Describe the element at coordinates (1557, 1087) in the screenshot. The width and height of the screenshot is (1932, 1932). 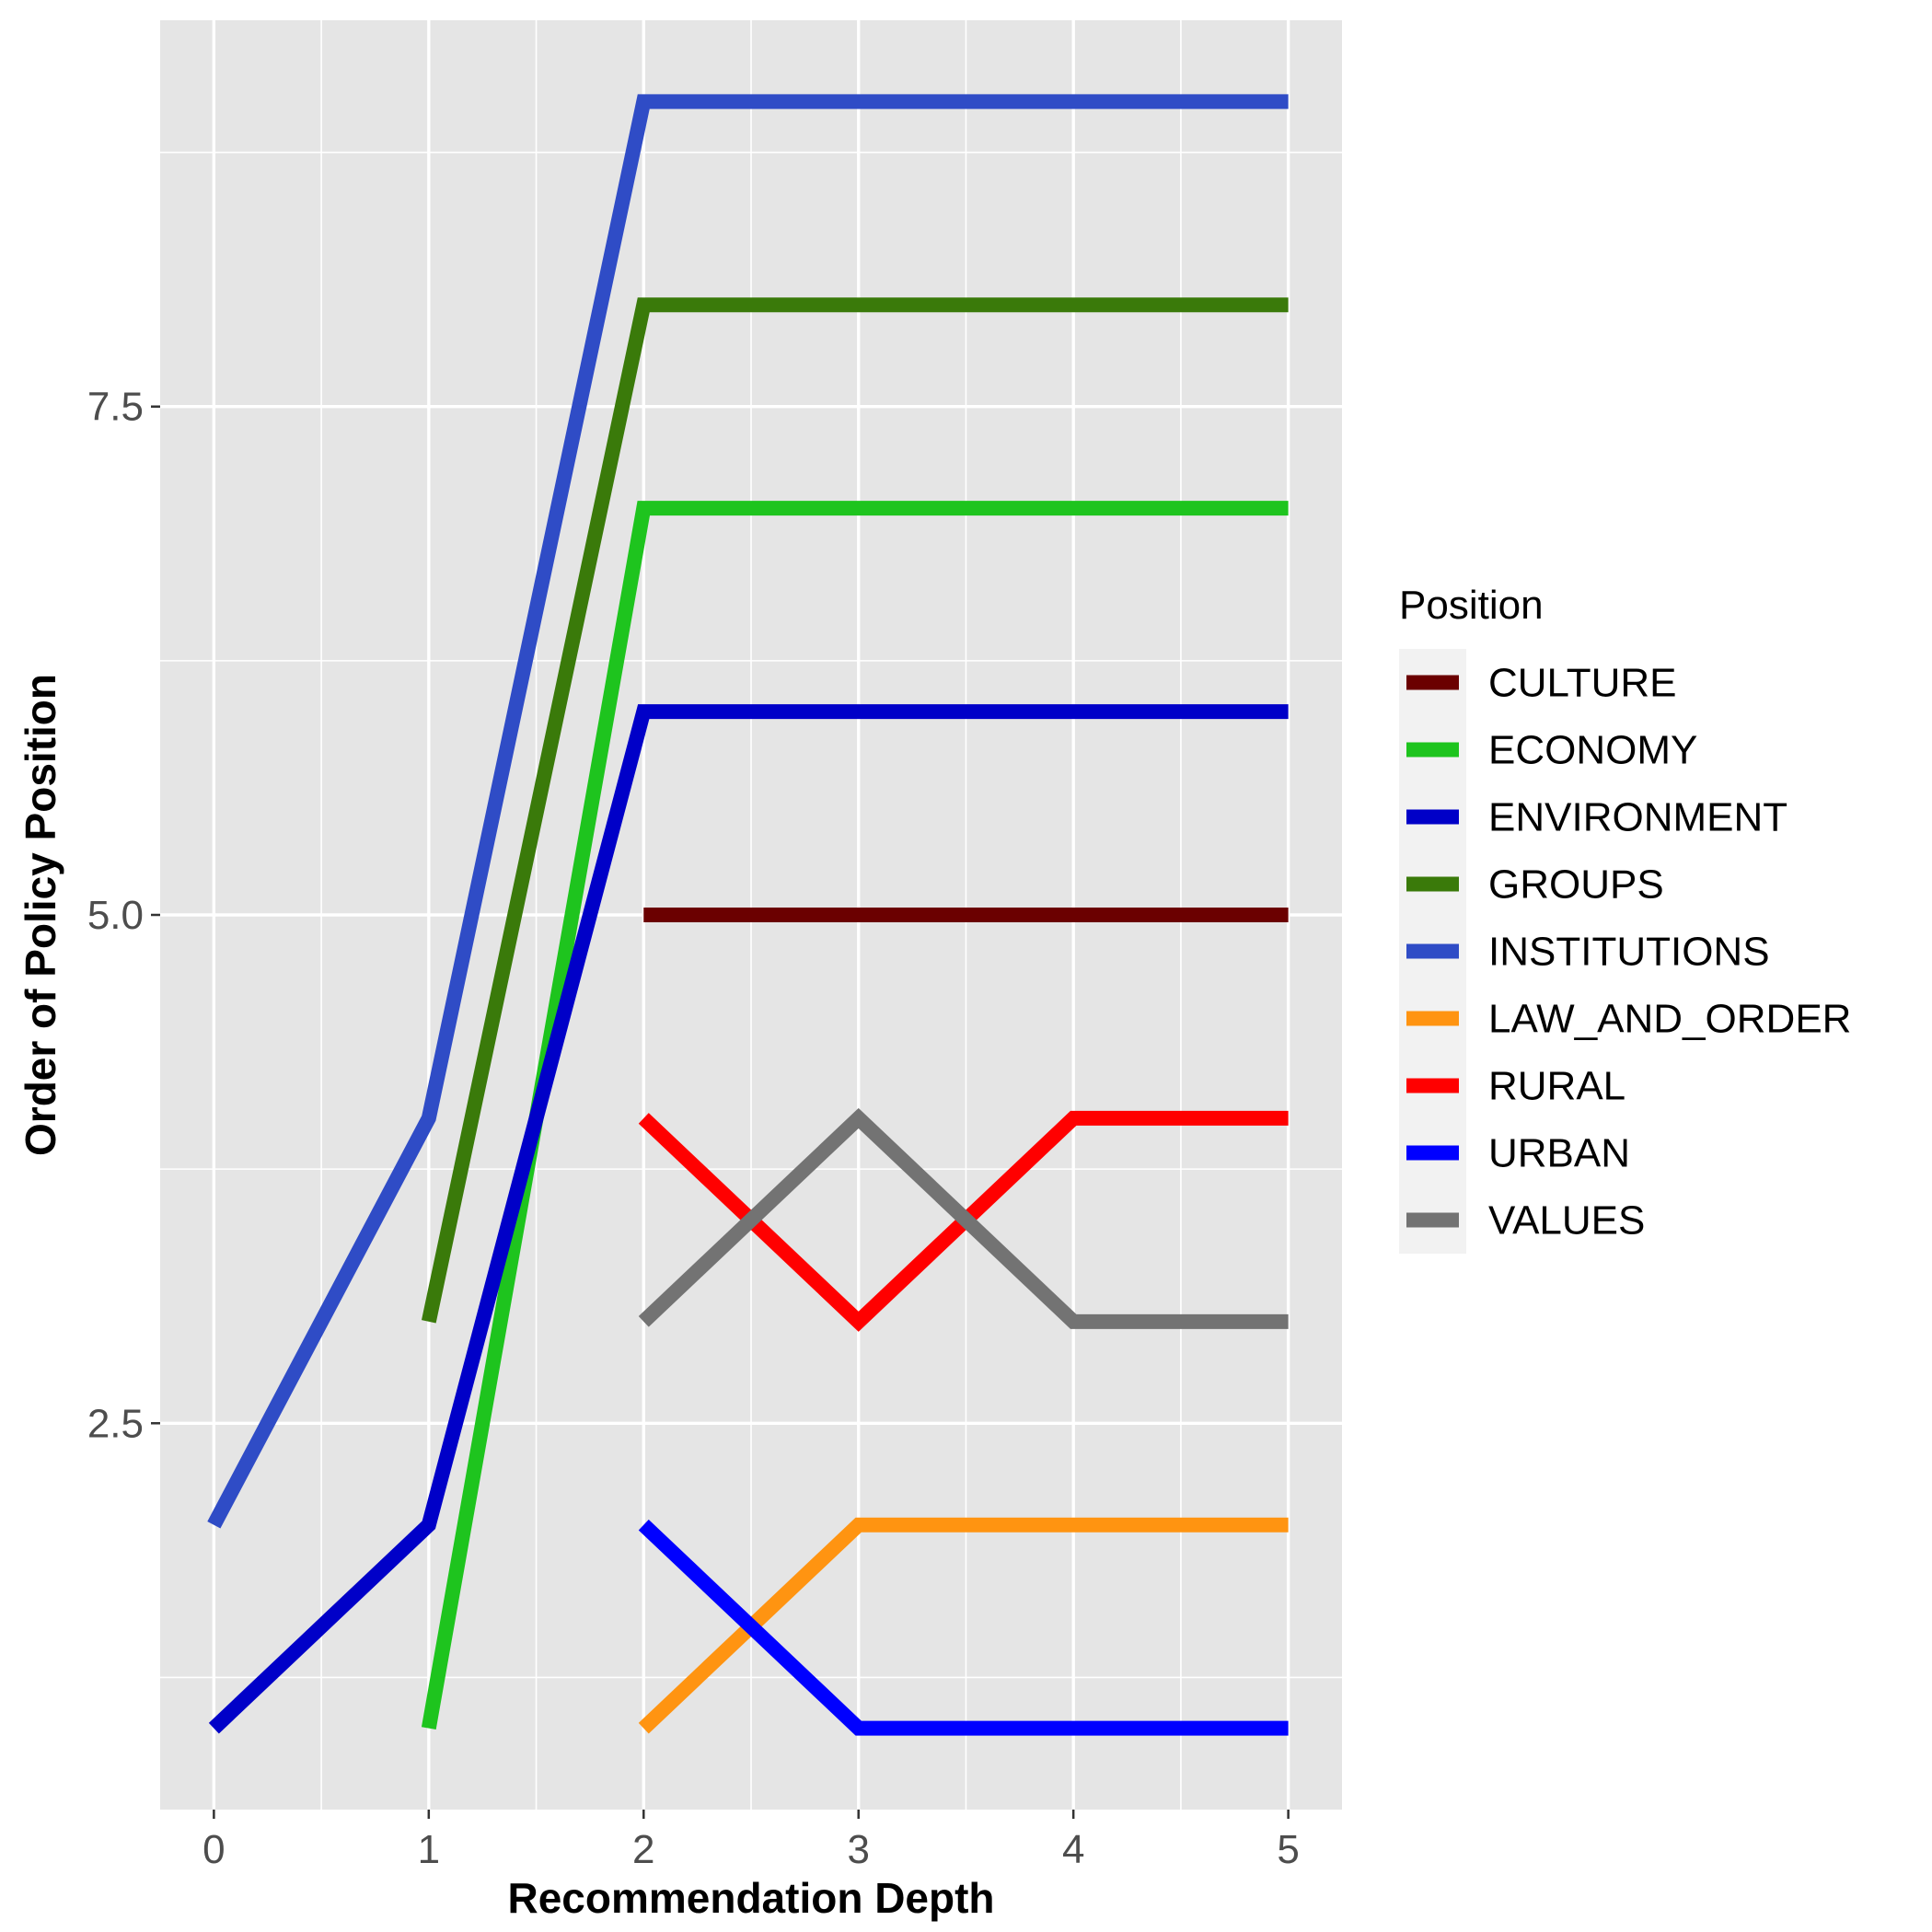
I see `legend-label-rural: RURAL` at that location.